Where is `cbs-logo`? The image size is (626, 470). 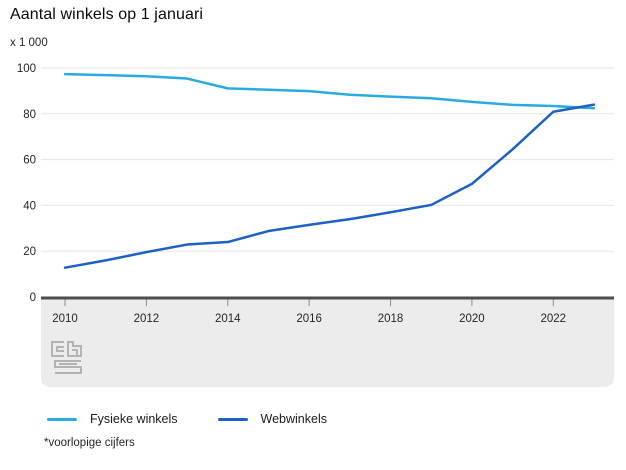
cbs-logo is located at coordinates (66, 357).